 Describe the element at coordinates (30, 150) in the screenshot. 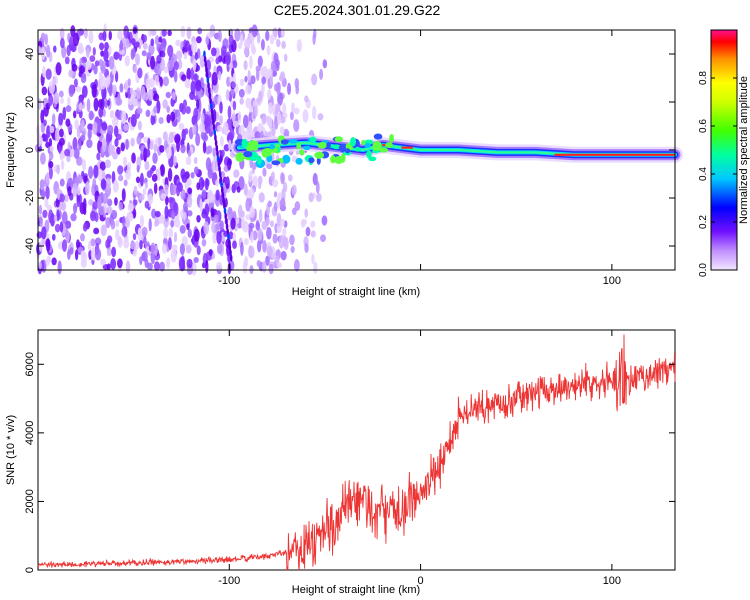

I see `spectrogram-y-tick-label: 0` at that location.